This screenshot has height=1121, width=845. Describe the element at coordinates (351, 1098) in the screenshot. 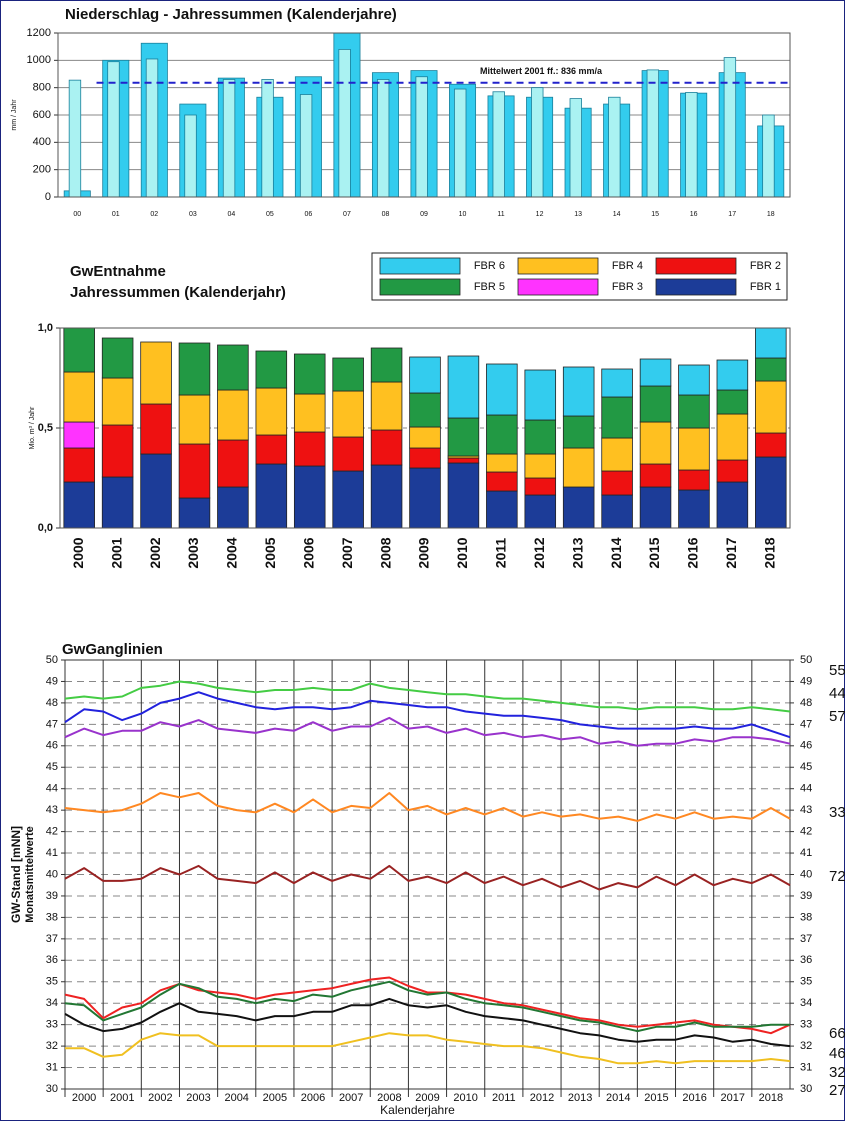

I see `x-tick-label: 2007` at that location.